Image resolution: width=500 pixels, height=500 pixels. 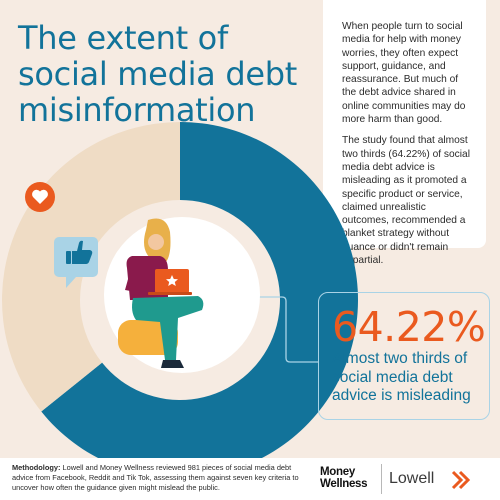 What do you see at coordinates (337, 472) in the screenshot?
I see `money-wellness-logo-line: Money` at bounding box center [337, 472].